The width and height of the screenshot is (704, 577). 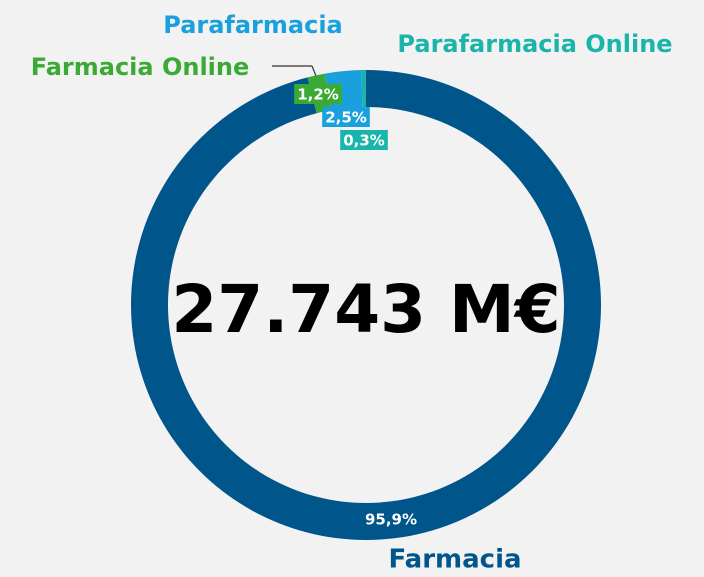 What do you see at coordinates (314, 71) in the screenshot?
I see `leader-line` at bounding box center [314, 71].